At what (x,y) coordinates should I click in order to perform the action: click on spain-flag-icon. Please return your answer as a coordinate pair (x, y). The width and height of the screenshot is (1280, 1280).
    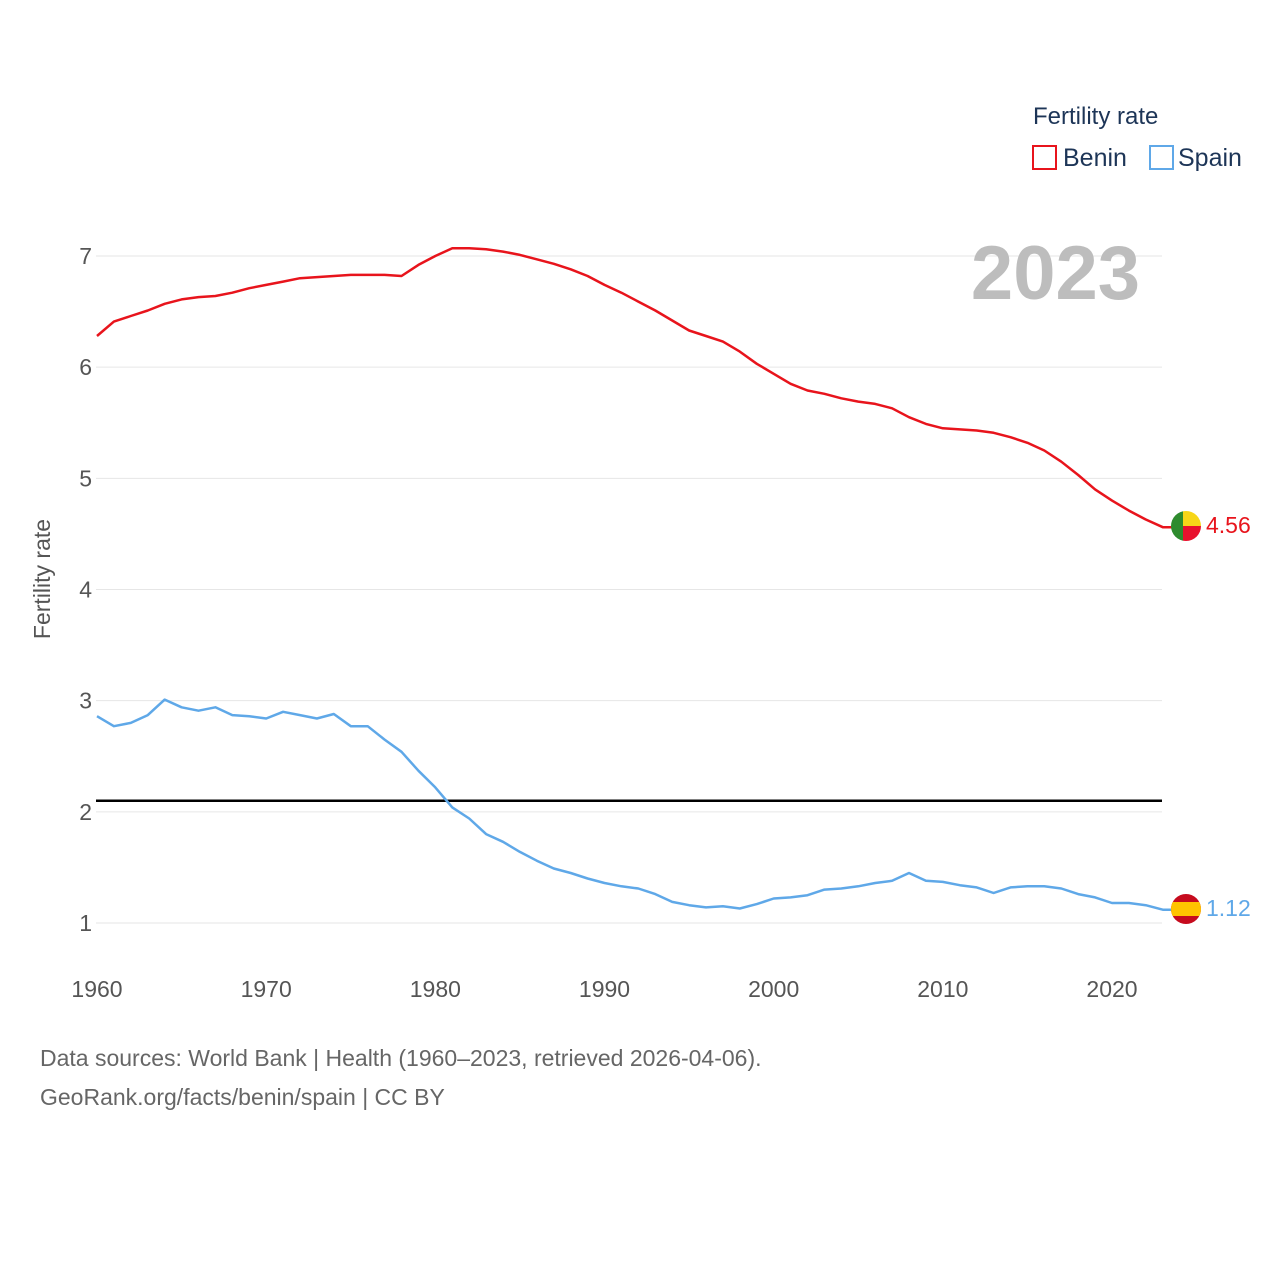
    Looking at the image, I should click on (1186, 909).